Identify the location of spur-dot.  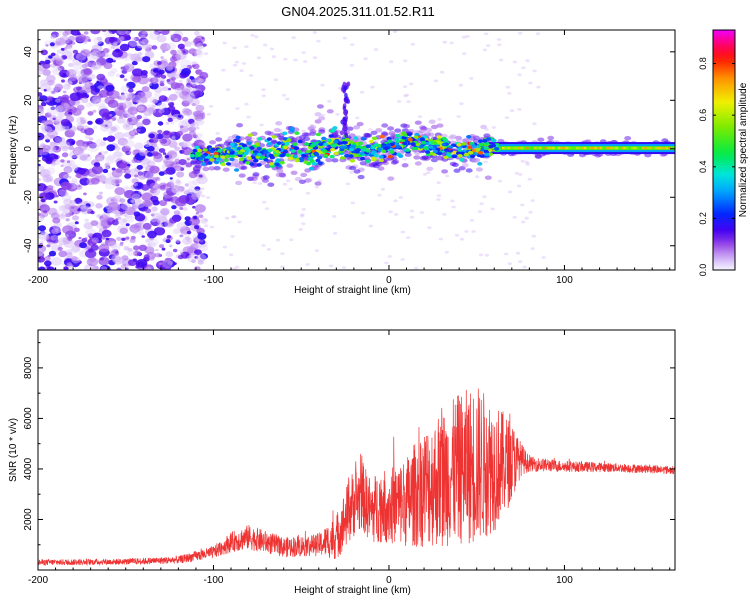
(346, 135).